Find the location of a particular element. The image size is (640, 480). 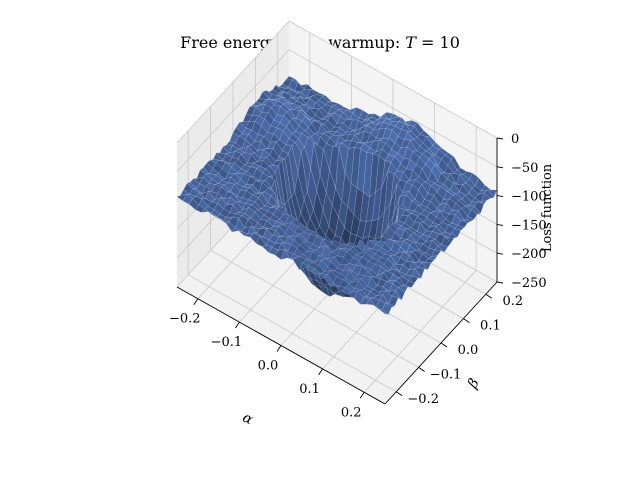

x-axis-label: α is located at coordinates (248, 419).